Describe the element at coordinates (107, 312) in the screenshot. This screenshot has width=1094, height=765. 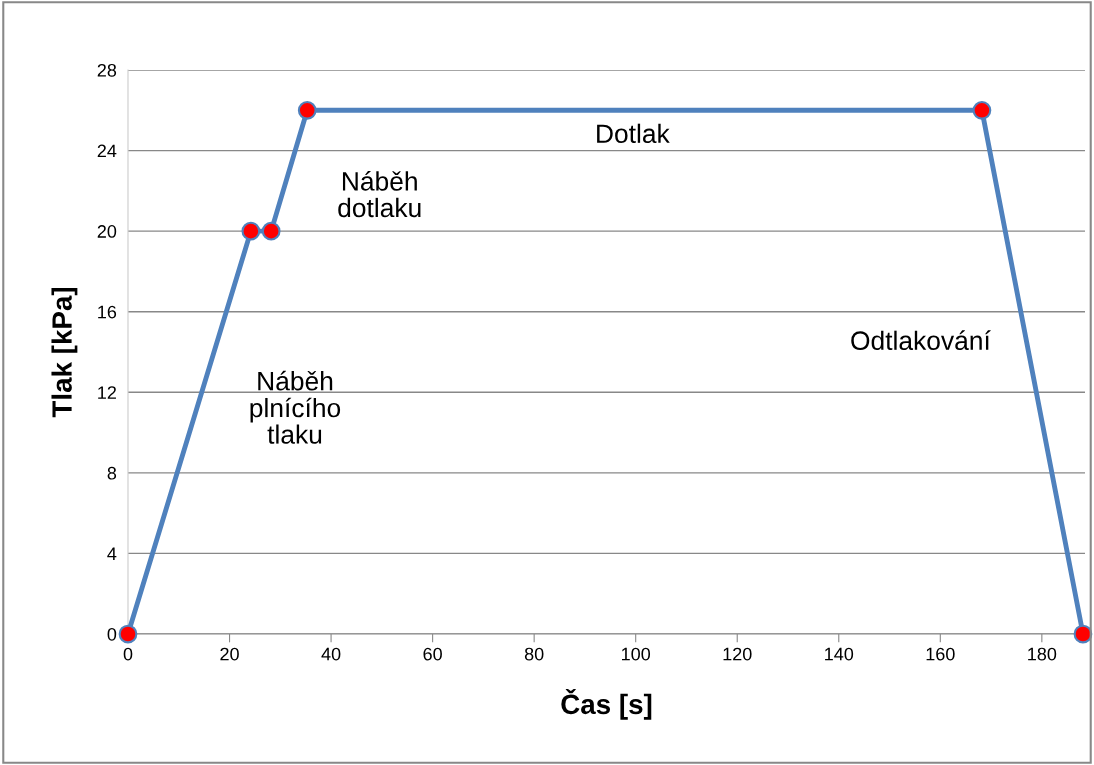
I see `y-tick-label: 16` at that location.